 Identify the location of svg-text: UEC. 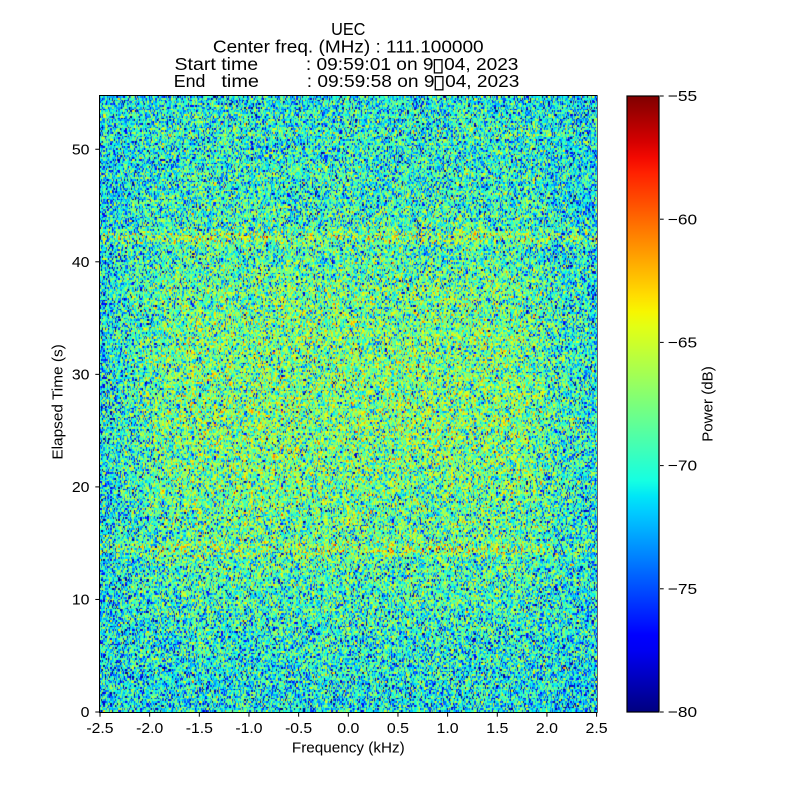
(348, 29).